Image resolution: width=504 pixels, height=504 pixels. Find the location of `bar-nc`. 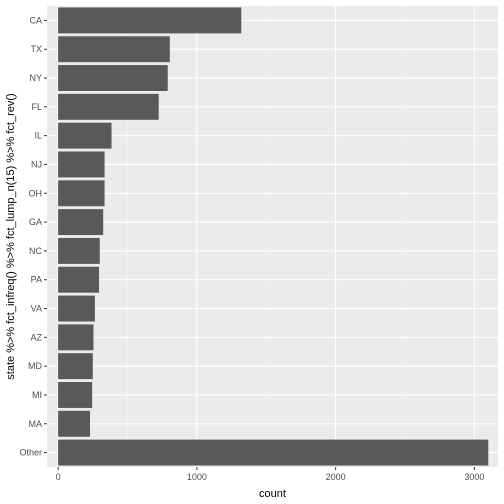

bar-nc is located at coordinates (79, 250).